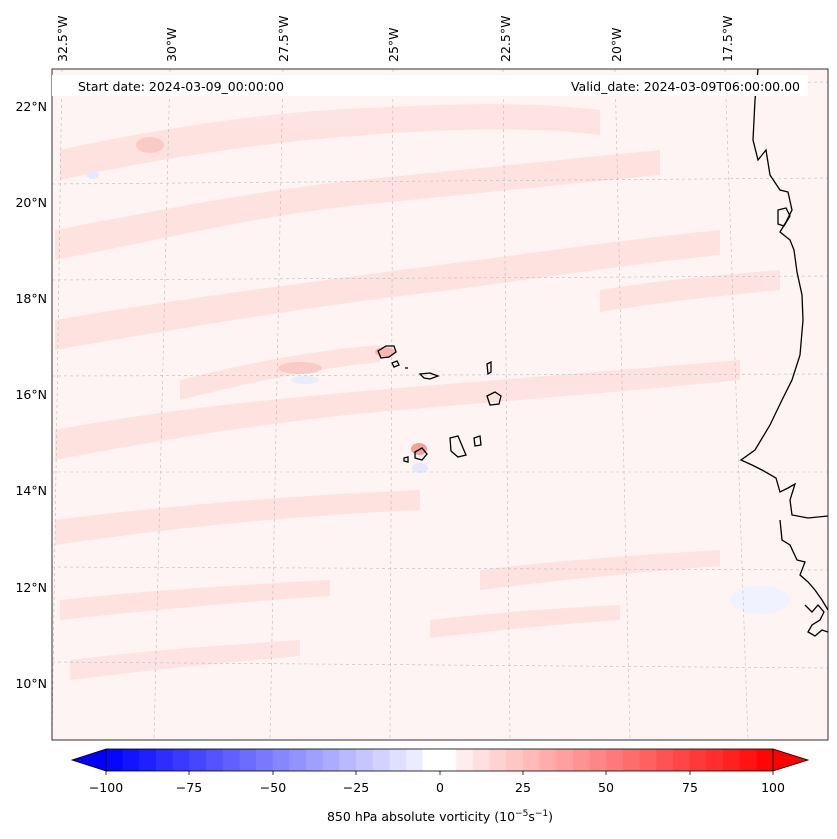 This screenshot has width=837, height=839. What do you see at coordinates (458, 446) in the screenshot?
I see `island-santiago` at bounding box center [458, 446].